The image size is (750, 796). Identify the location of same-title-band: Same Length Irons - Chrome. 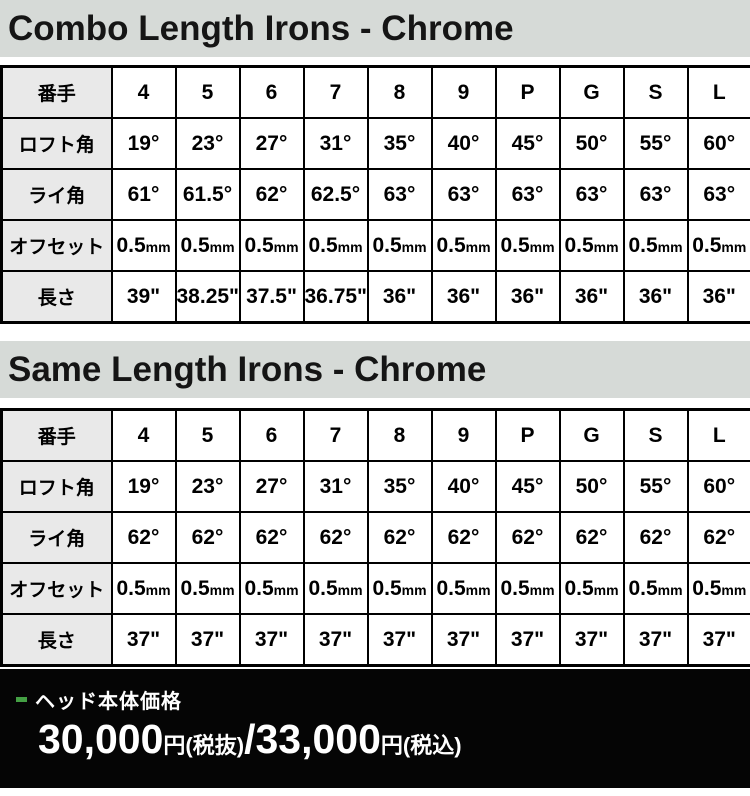
(375, 369).